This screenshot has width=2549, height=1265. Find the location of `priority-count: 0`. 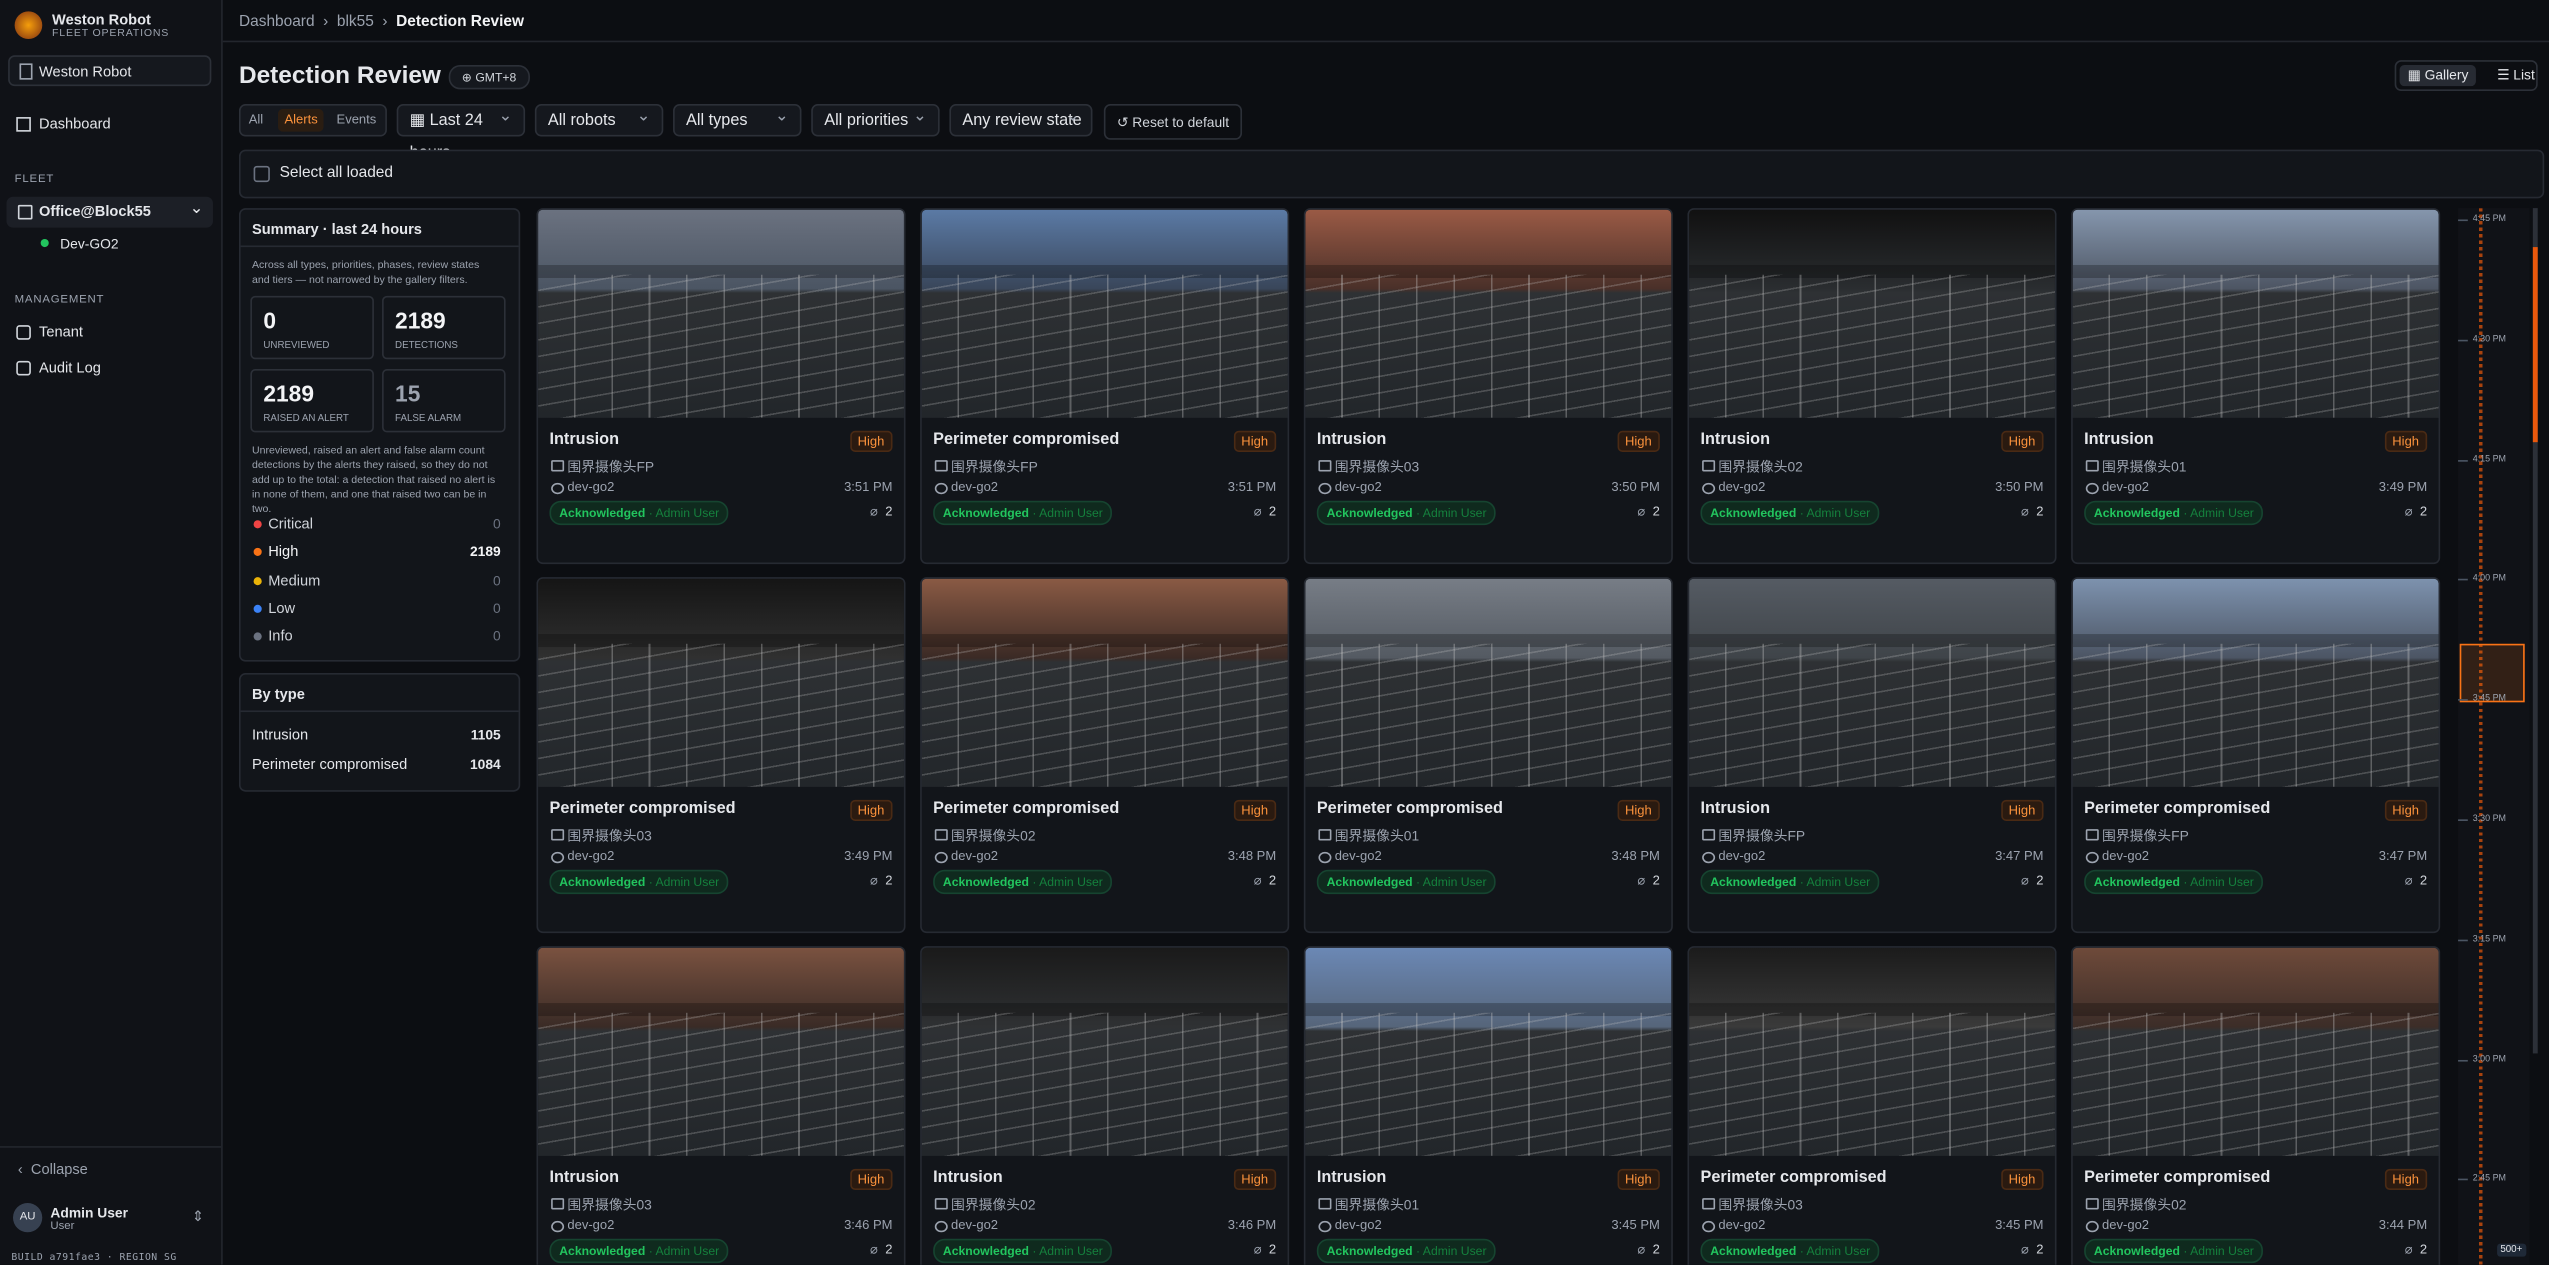

priority-count: 0 is located at coordinates (497, 579).